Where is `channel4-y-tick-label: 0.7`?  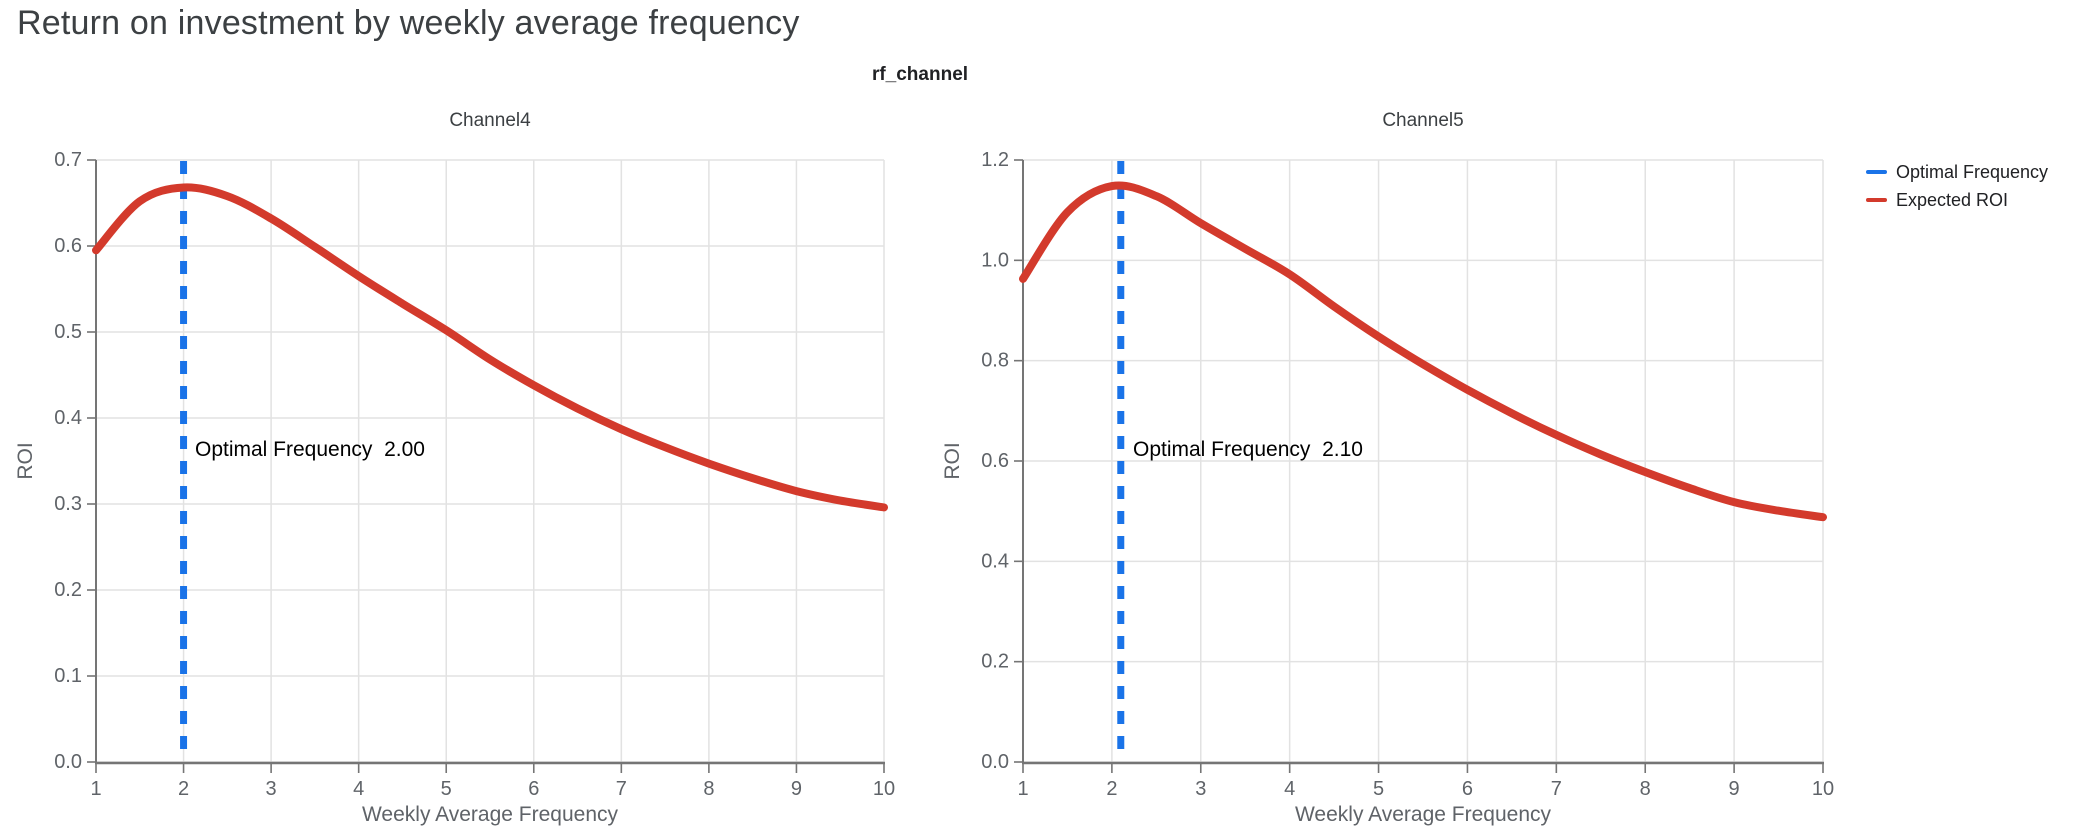 channel4-y-tick-label: 0.7 is located at coordinates (68, 160).